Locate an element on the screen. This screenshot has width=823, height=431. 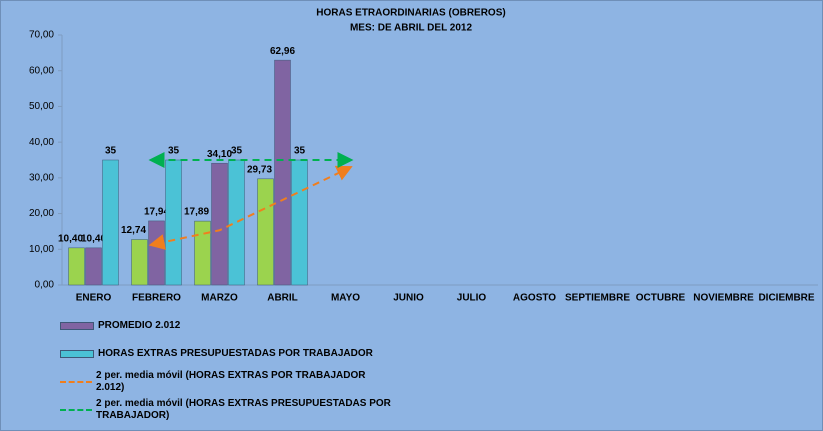
legend-item: PROMEDIO 2.012 is located at coordinates (230, 326).